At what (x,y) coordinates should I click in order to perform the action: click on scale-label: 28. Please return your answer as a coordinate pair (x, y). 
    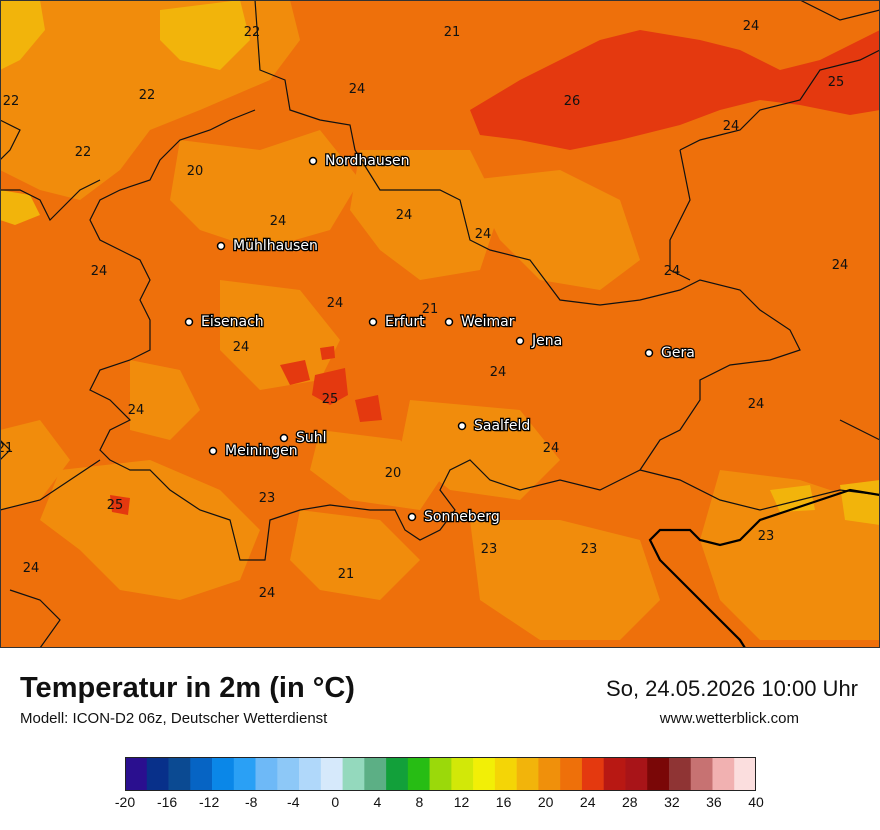
    Looking at the image, I should click on (630, 802).